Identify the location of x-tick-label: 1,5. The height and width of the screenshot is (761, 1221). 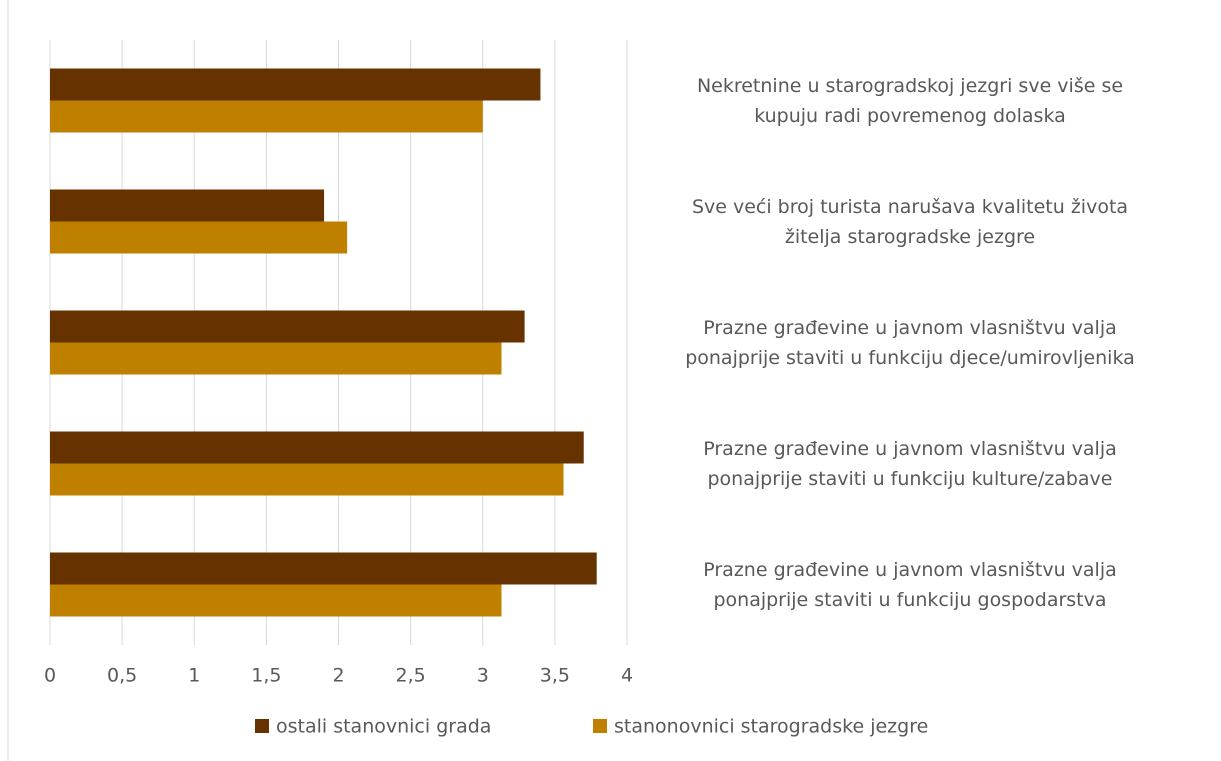
(266, 676).